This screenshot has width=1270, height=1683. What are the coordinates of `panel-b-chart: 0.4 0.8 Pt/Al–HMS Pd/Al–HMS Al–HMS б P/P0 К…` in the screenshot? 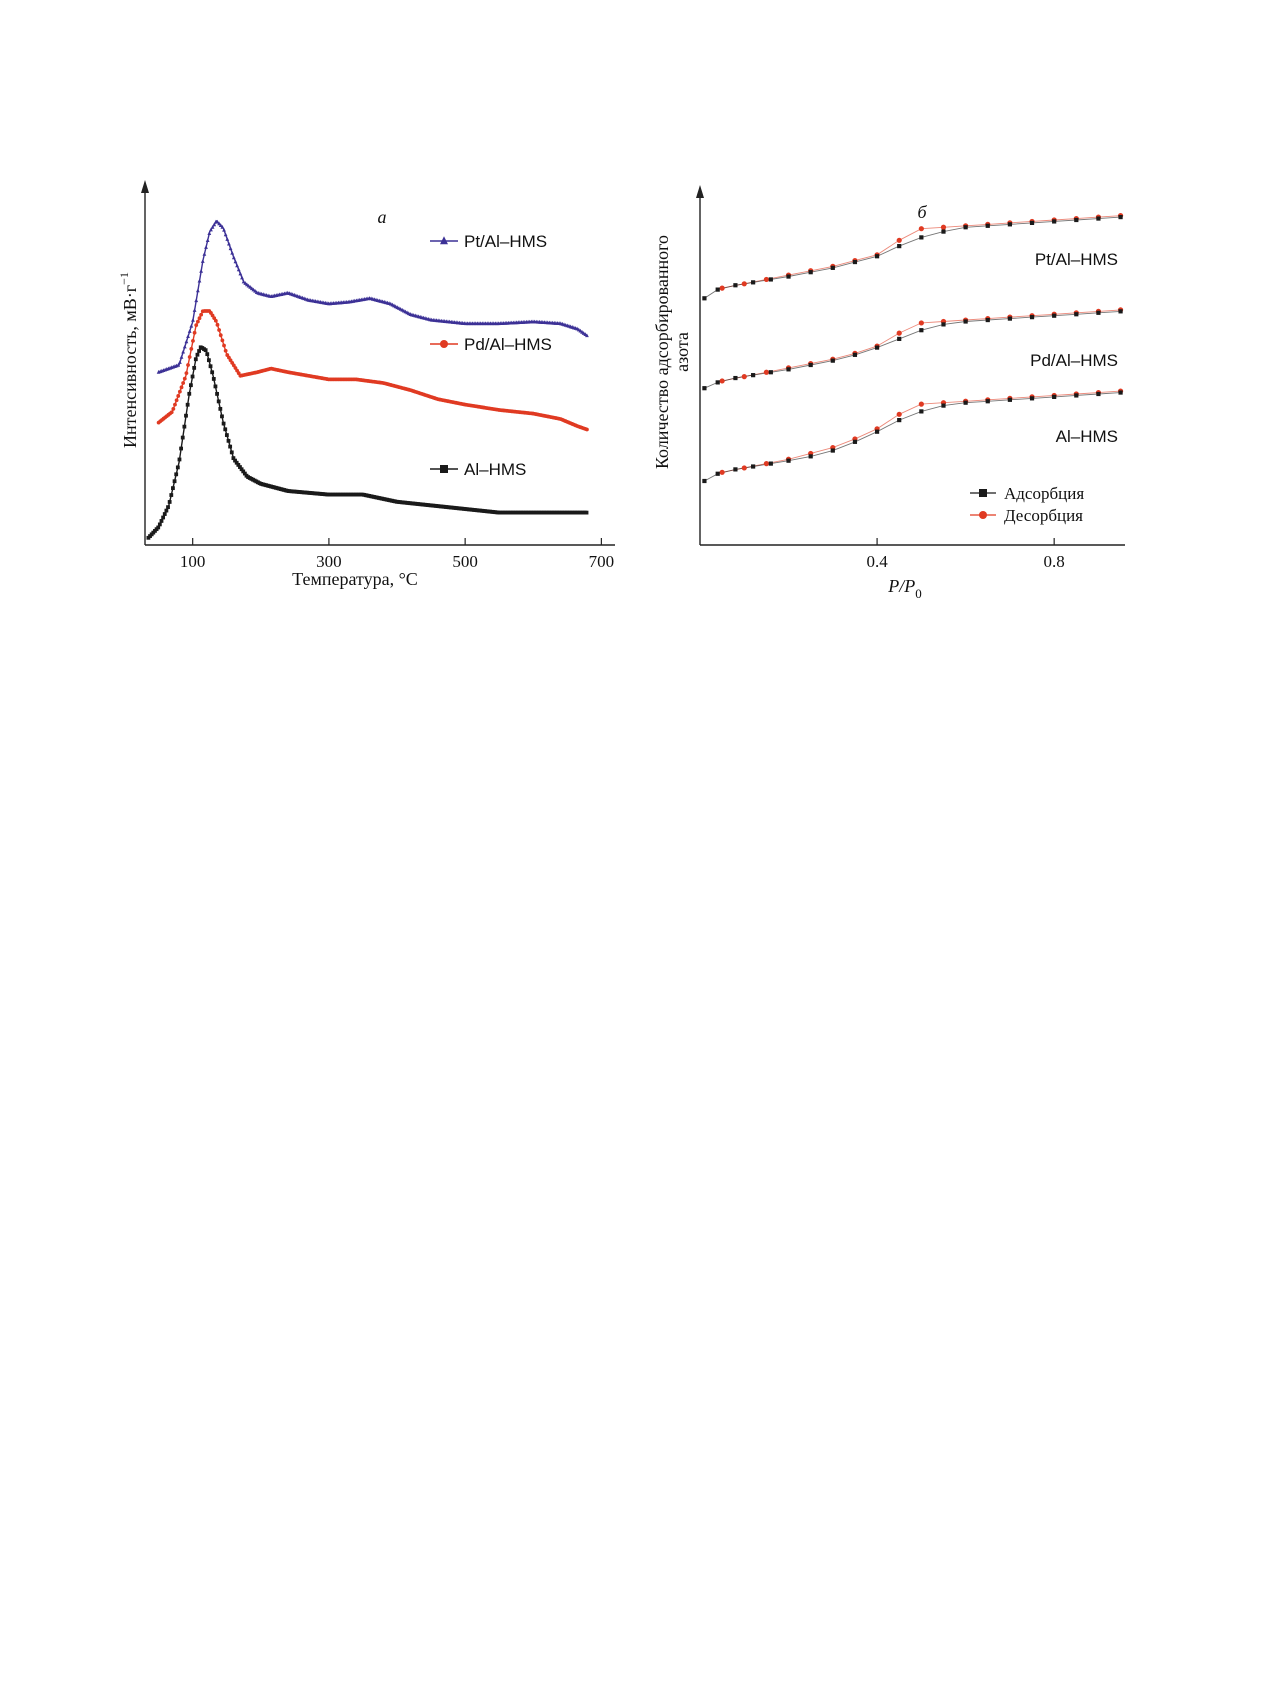 It's located at (888, 393).